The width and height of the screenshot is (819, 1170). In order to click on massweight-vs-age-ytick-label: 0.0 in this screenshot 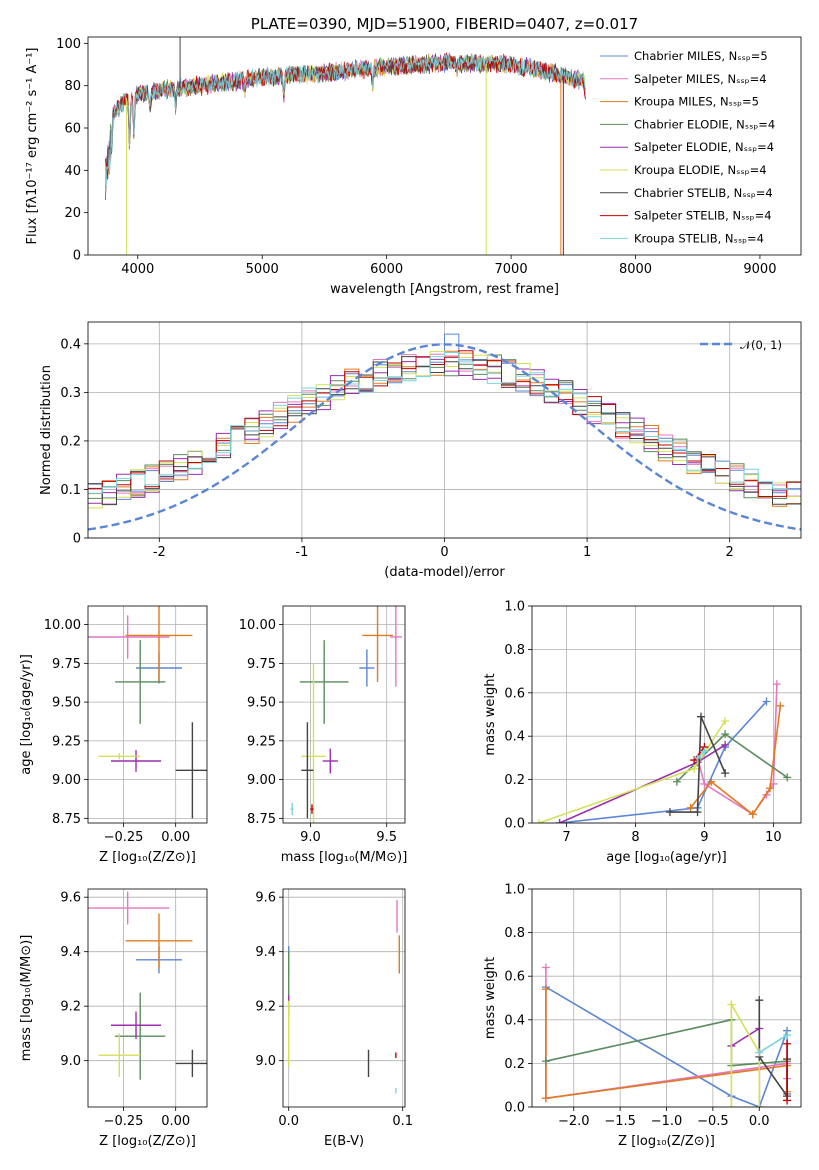, I will do `click(514, 824)`.